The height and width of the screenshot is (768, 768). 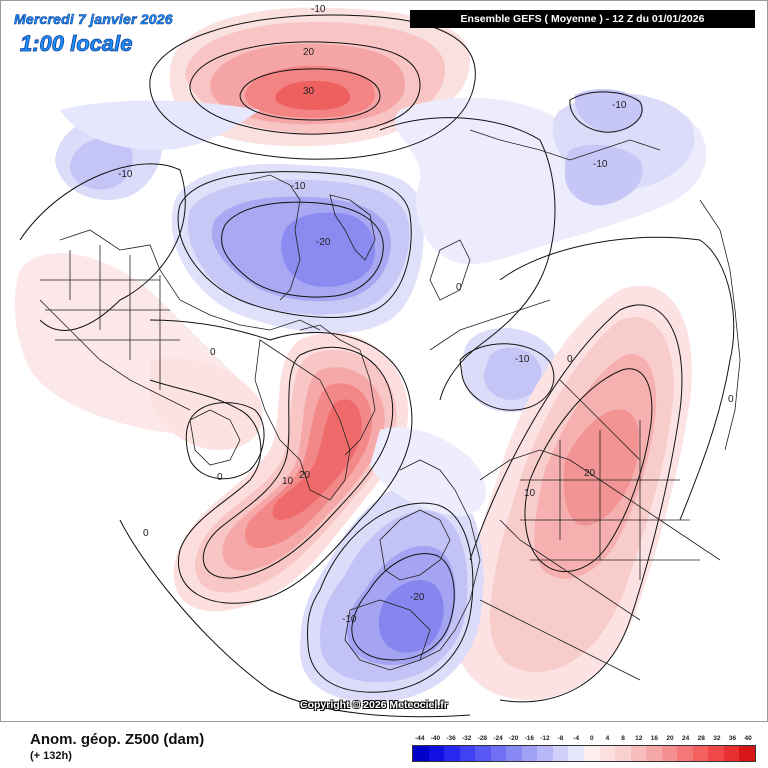 I want to click on legend-tick-label: -24, so click(x=498, y=738).